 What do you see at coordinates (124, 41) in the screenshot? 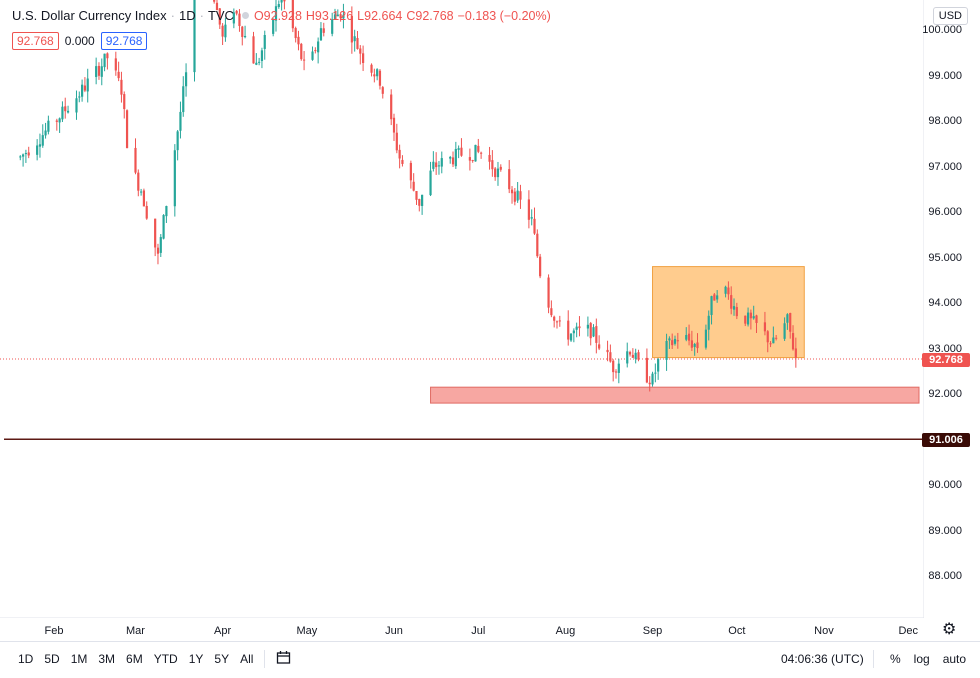
I see `ask-price-button: 92.768` at bounding box center [124, 41].